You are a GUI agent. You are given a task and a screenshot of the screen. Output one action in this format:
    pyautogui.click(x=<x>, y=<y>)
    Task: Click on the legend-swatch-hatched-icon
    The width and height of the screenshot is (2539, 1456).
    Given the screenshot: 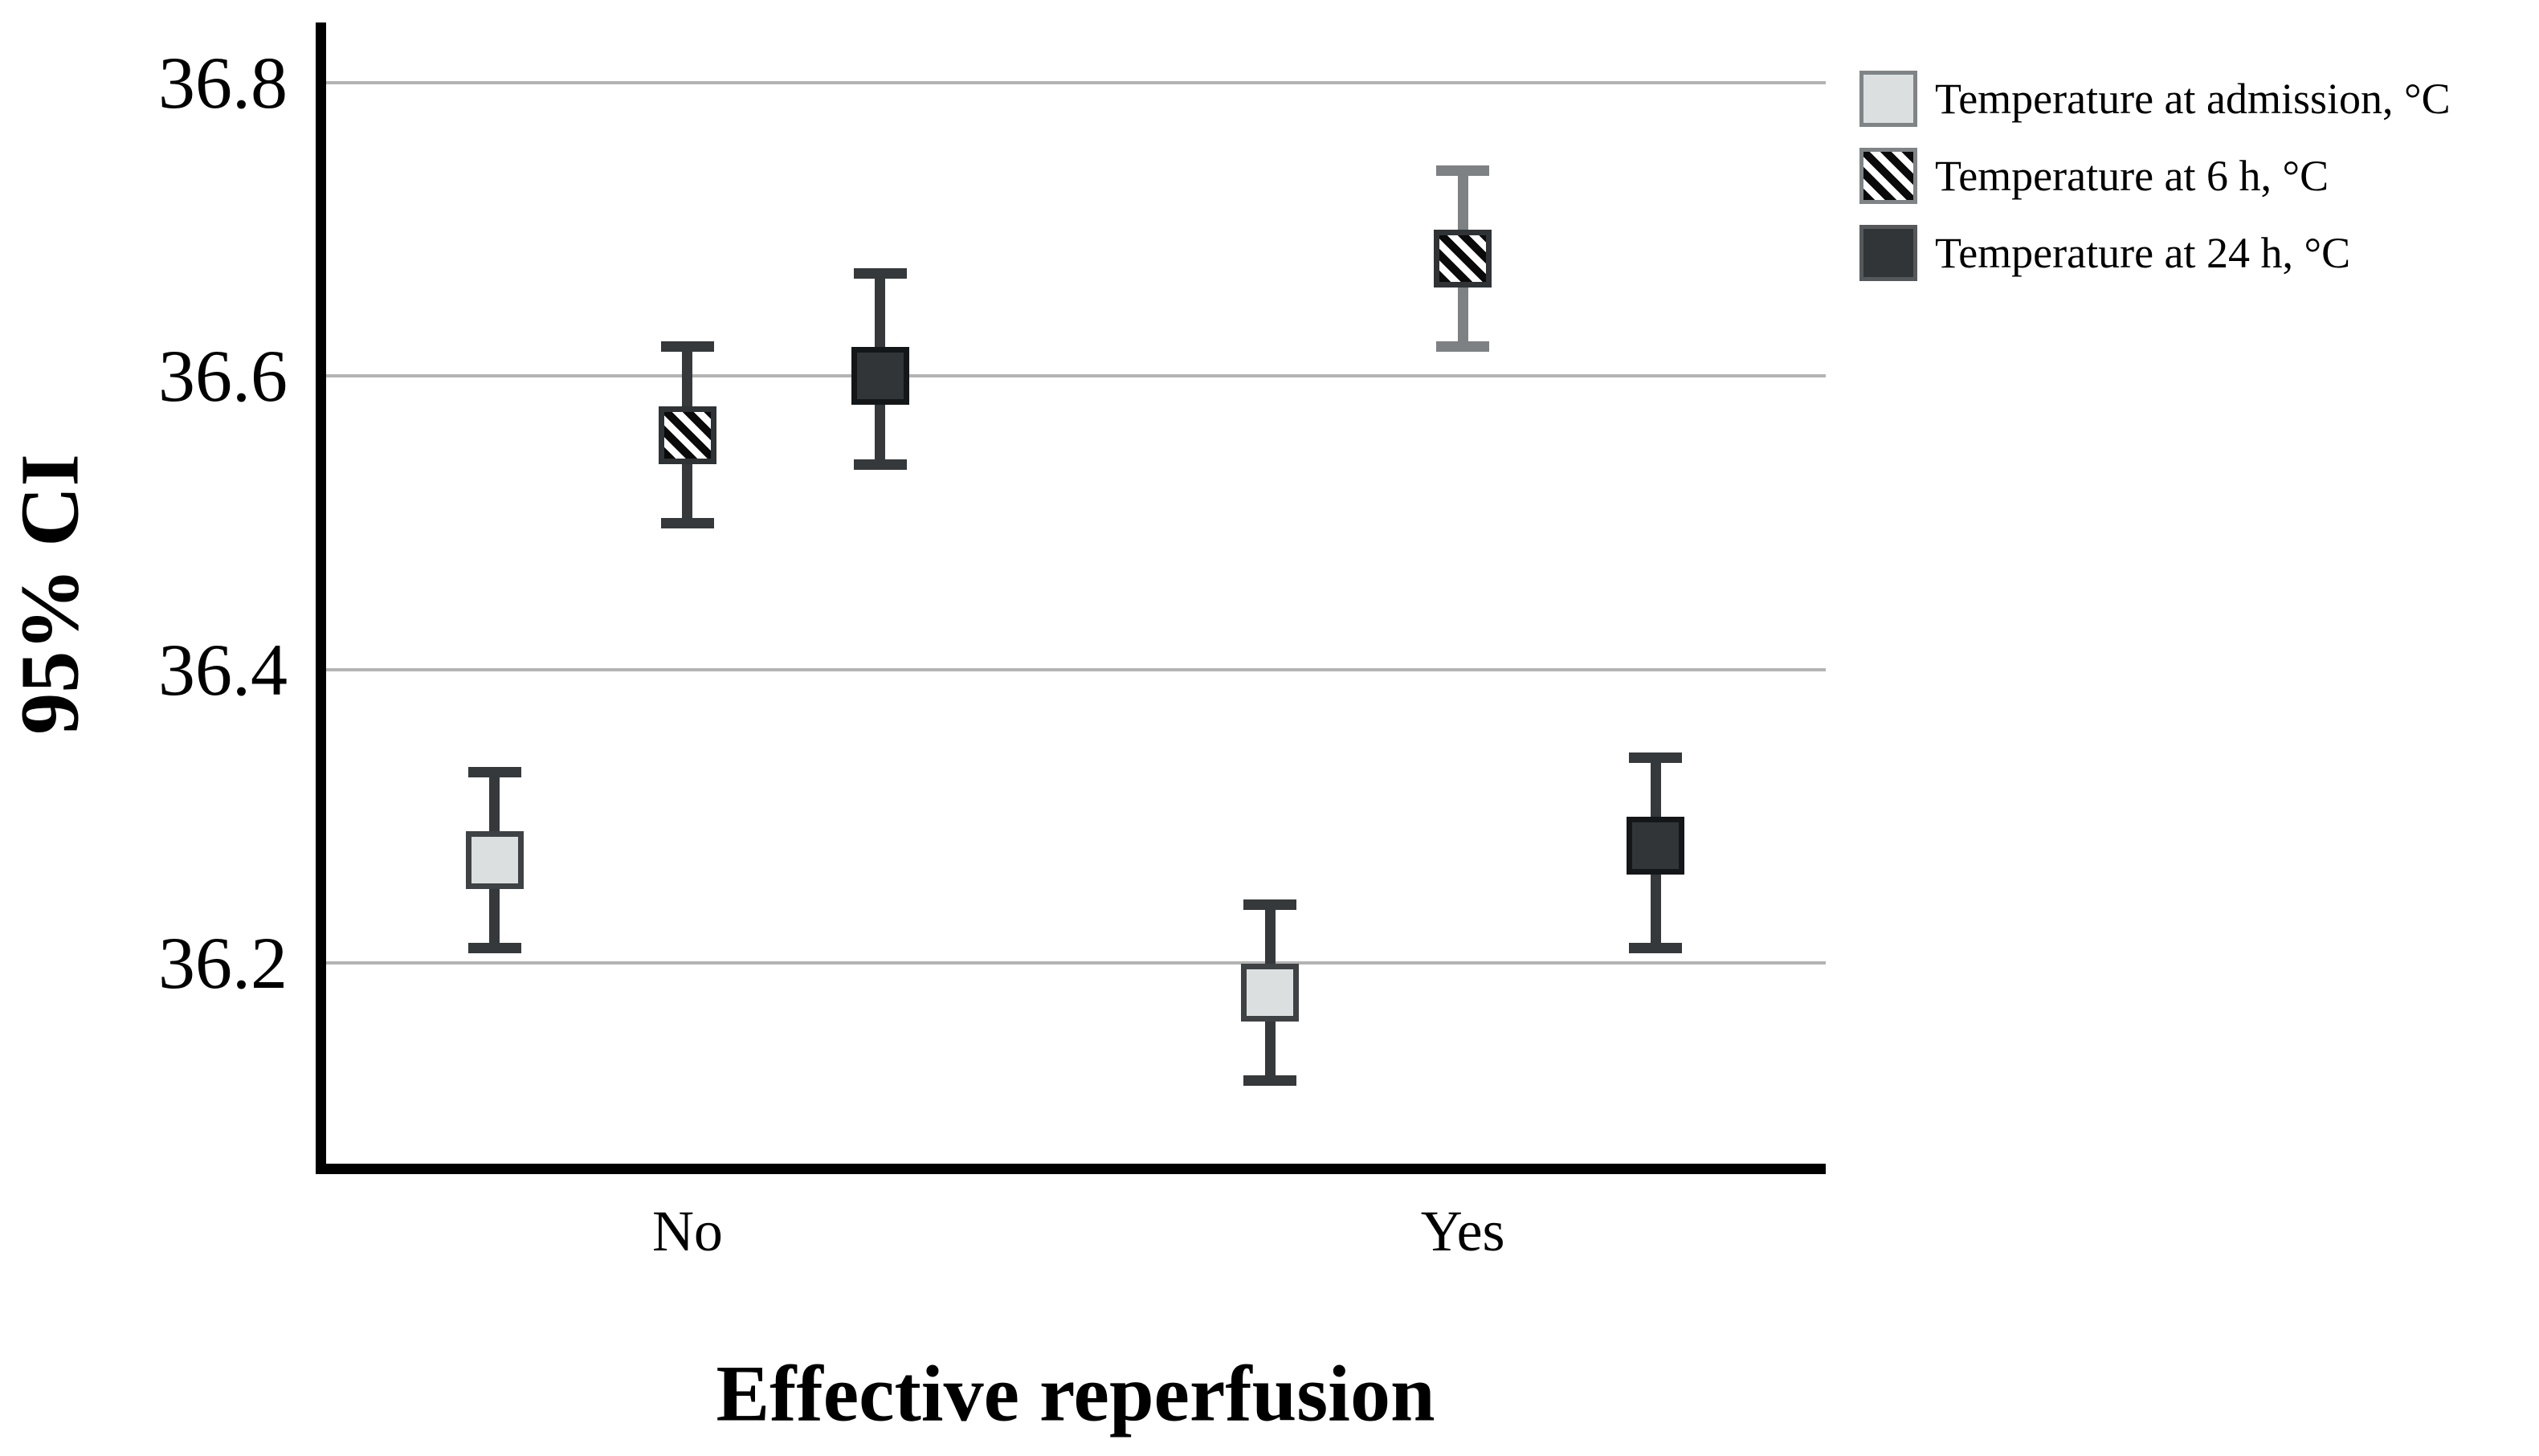 What is the action you would take?
    pyautogui.click(x=1888, y=176)
    